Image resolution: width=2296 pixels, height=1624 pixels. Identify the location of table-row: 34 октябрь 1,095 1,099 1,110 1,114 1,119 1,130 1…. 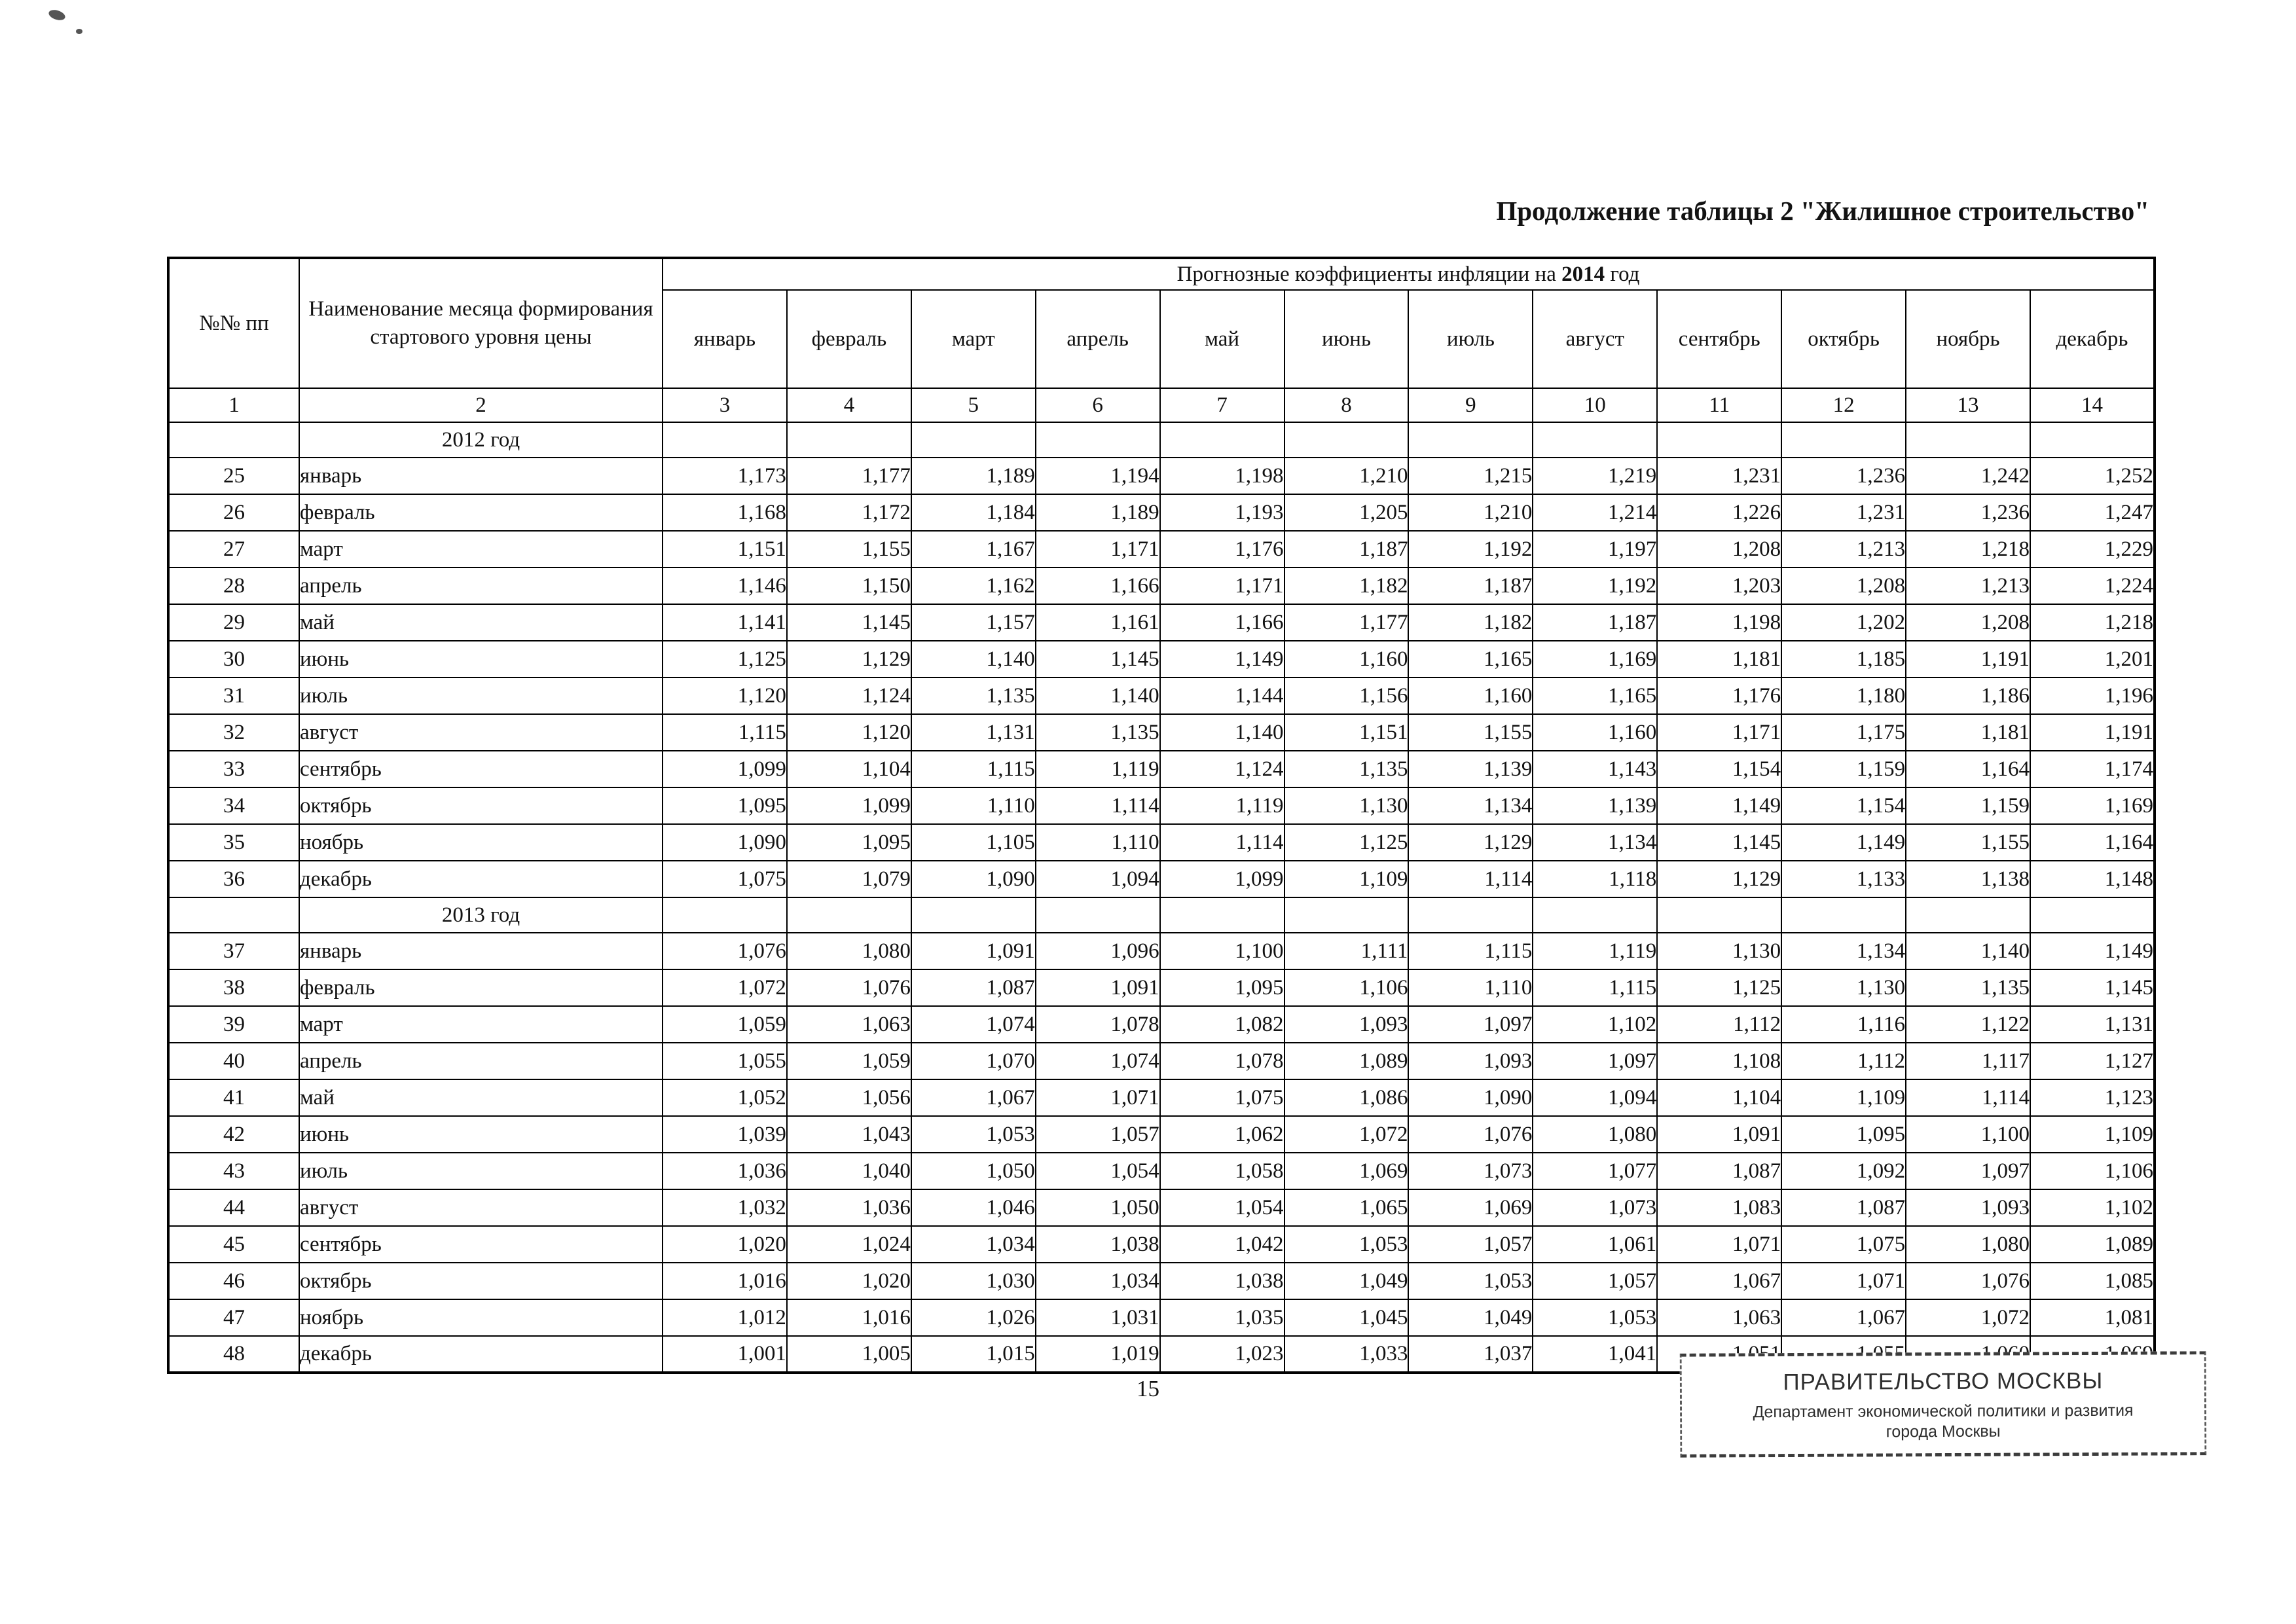
(1162, 806).